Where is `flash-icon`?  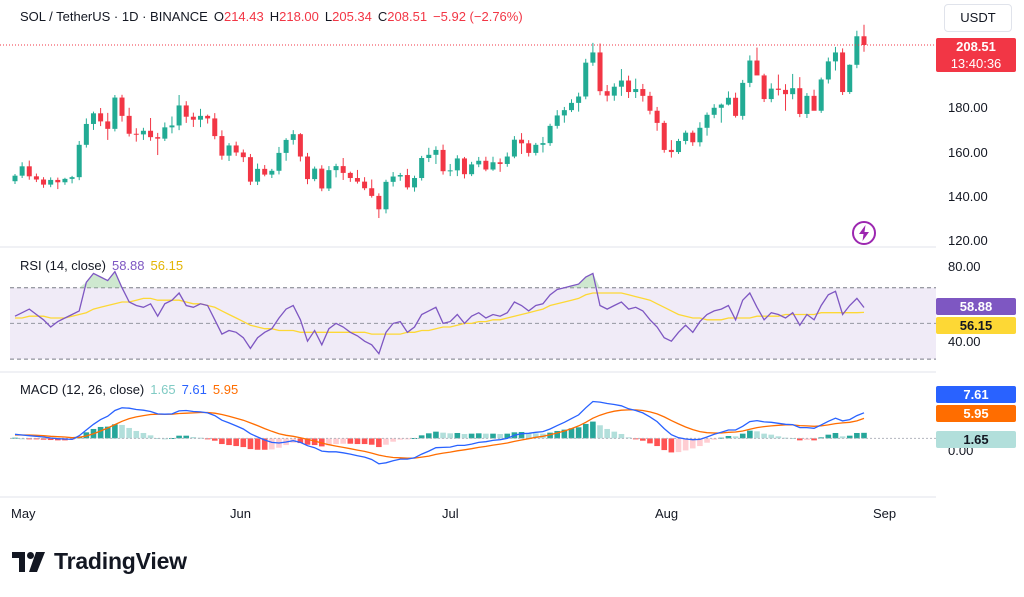 flash-icon is located at coordinates (864, 233).